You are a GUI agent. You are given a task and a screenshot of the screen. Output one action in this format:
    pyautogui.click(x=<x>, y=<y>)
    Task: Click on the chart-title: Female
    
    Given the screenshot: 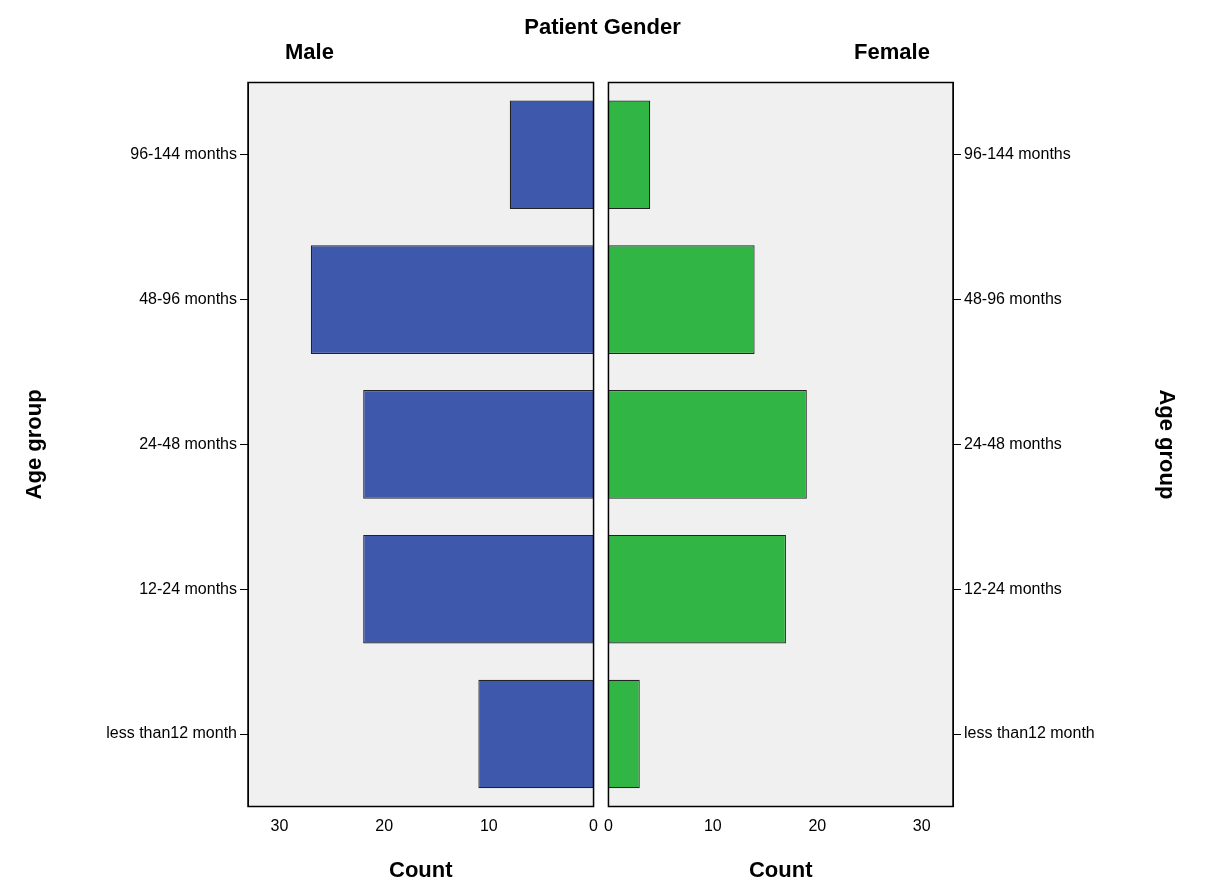 What is the action you would take?
    pyautogui.click(x=892, y=52)
    